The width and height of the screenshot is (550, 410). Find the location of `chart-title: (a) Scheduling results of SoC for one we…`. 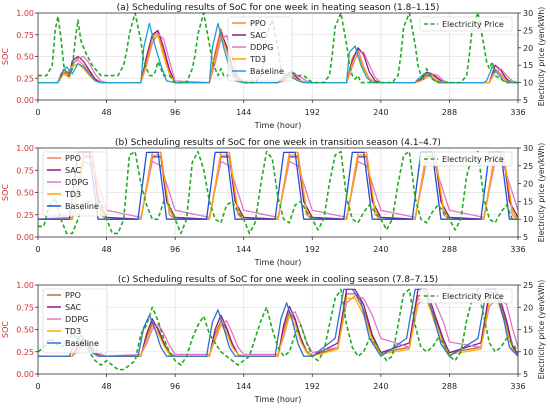

chart-title: (a) Scheduling results of SoC for one we… is located at coordinates (278, 8).